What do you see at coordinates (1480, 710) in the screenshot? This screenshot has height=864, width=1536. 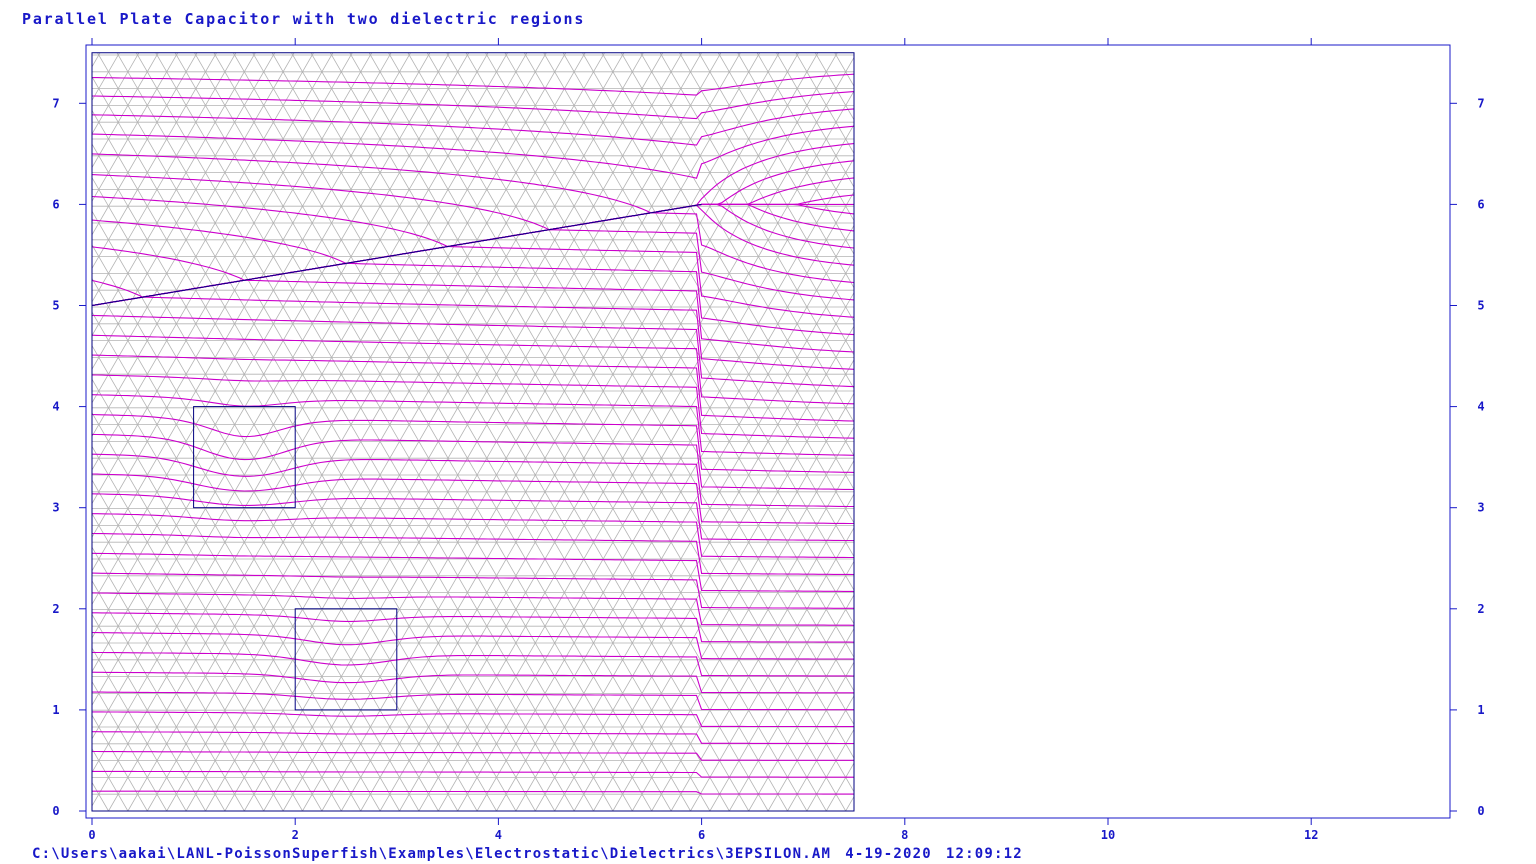 I see `y-tick-label-right: 1` at bounding box center [1480, 710].